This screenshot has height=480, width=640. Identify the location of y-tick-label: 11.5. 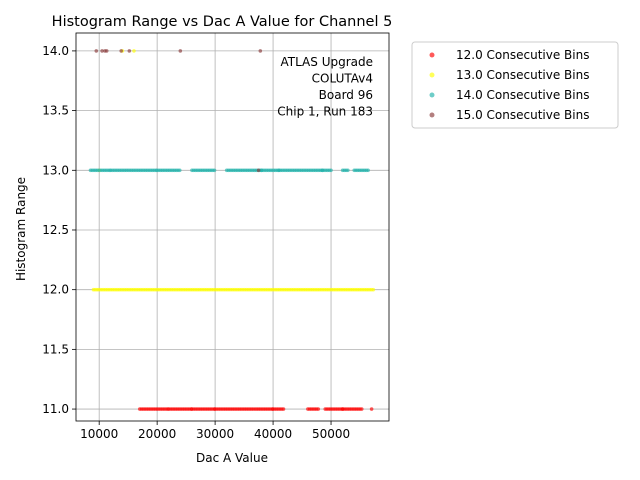
(55, 349).